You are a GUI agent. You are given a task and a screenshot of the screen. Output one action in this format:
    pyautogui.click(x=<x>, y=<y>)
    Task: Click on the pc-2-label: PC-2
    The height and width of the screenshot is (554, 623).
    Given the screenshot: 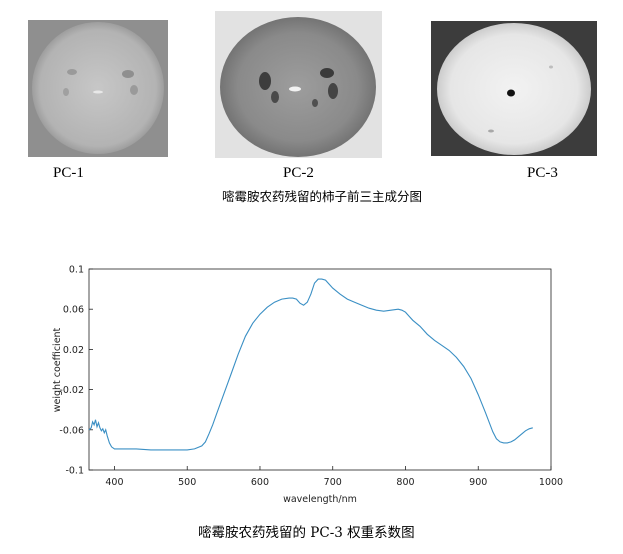 What is the action you would take?
    pyautogui.click(x=298, y=173)
    